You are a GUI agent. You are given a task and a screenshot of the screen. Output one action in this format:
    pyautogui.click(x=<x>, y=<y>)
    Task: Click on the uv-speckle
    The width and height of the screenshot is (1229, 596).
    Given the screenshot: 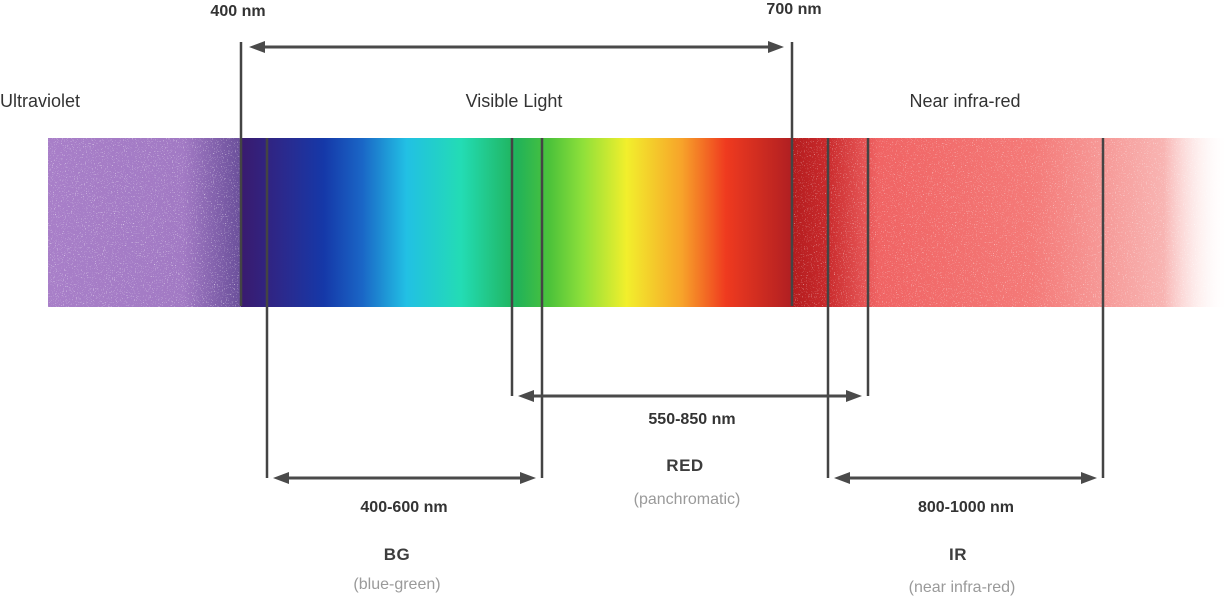 What is the action you would take?
    pyautogui.click(x=144, y=222)
    